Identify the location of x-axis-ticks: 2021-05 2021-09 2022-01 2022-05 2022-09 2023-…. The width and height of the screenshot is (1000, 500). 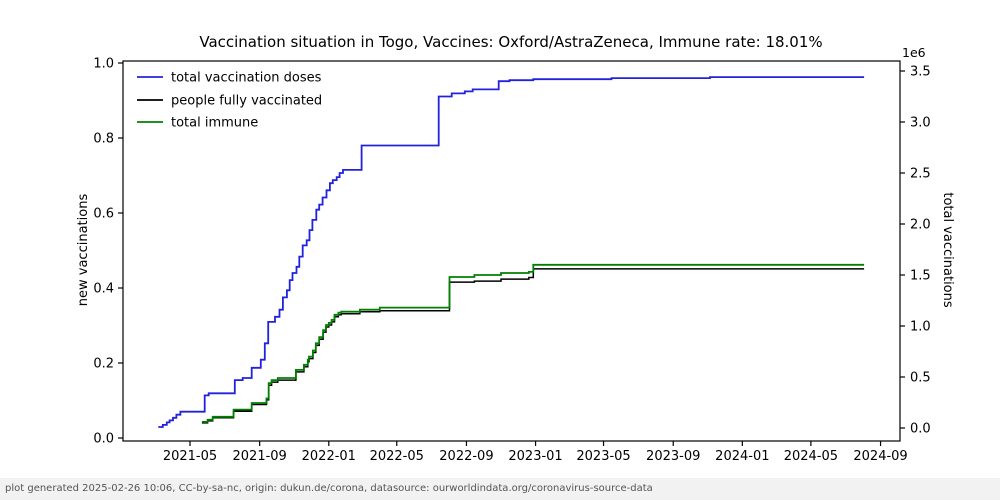
(535, 452).